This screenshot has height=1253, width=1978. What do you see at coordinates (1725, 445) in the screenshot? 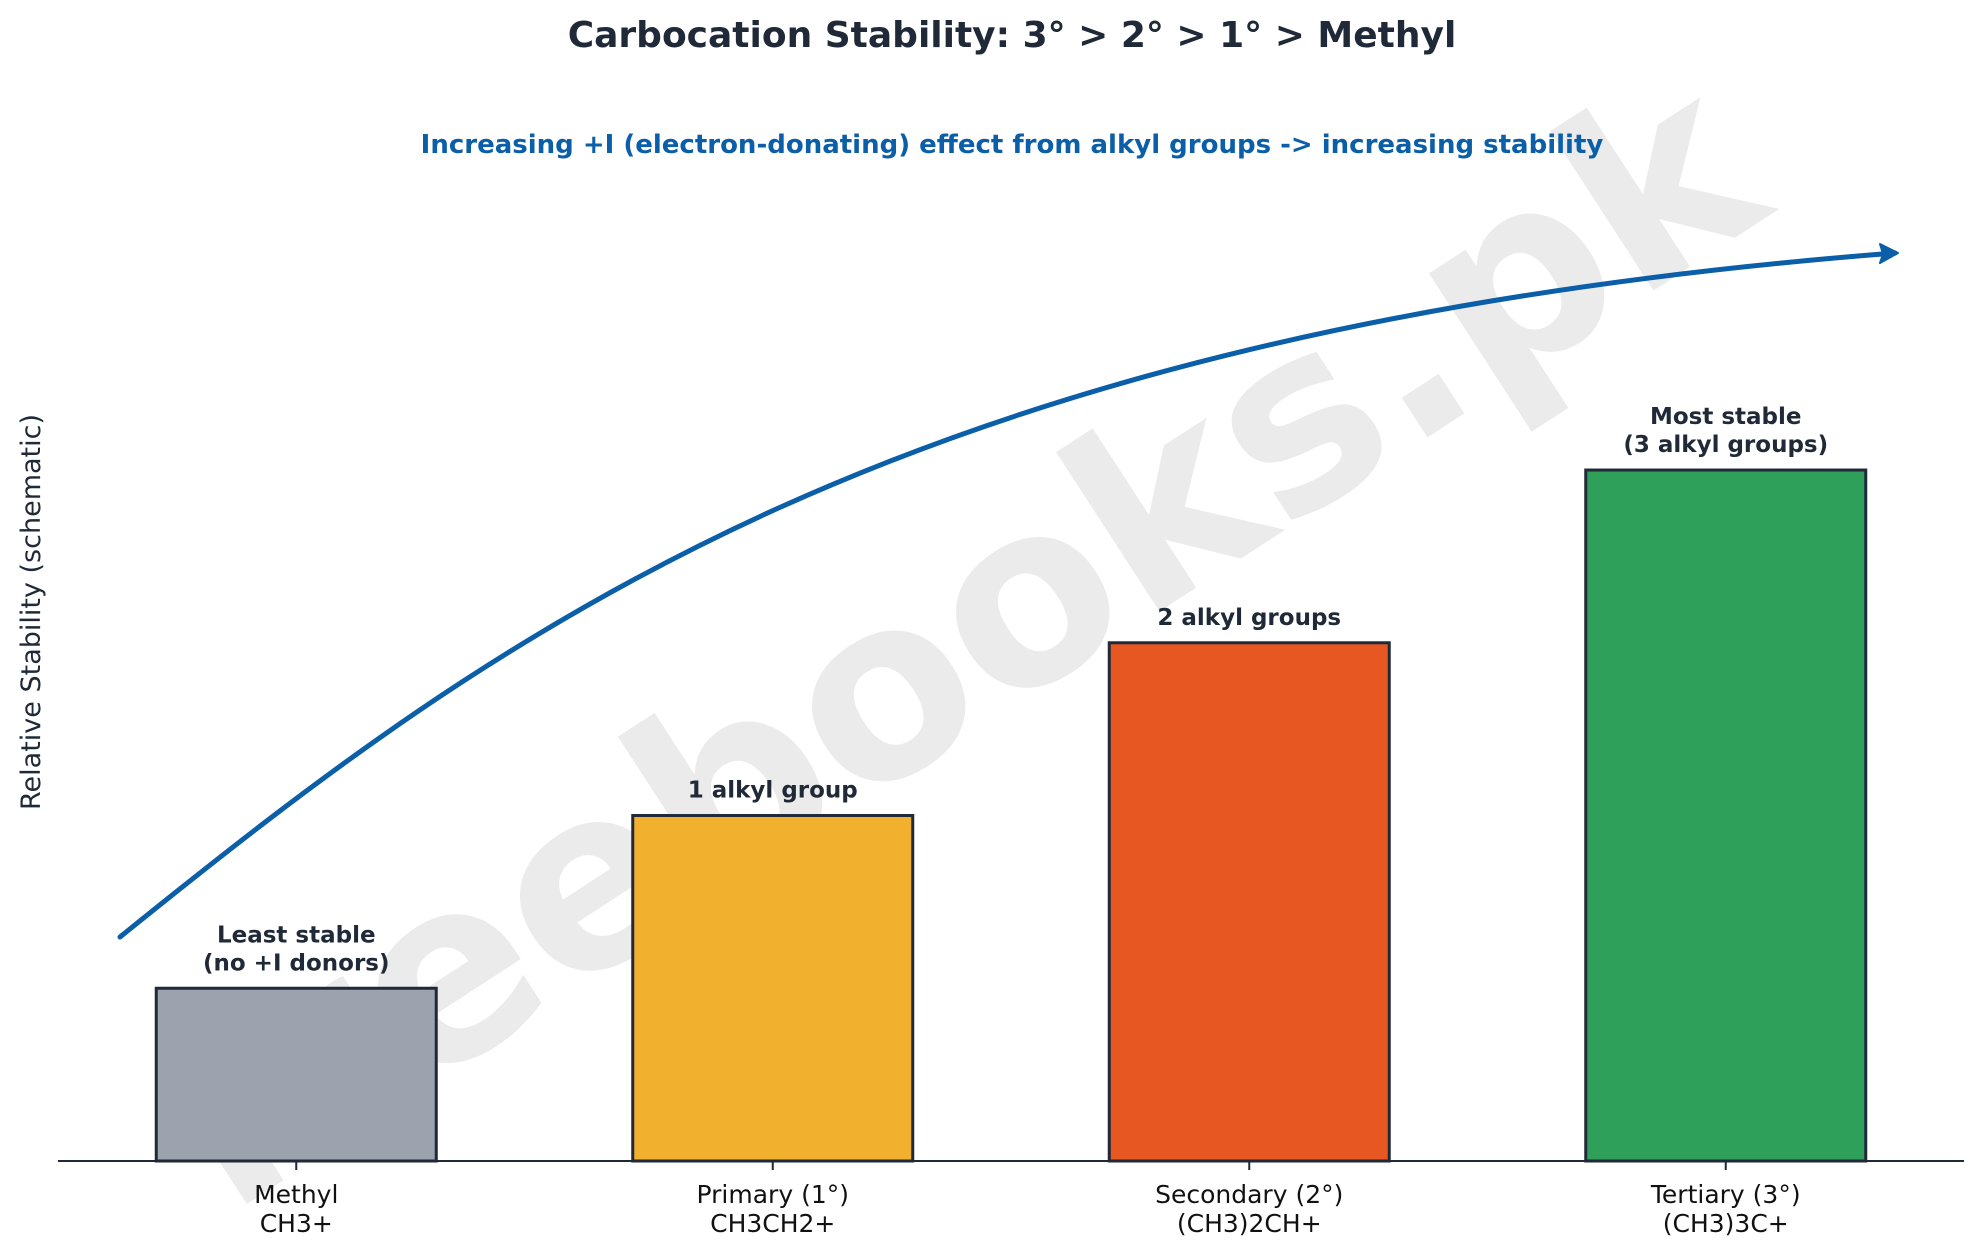
I see `bar-annotation-3-1: (3 alkyl groups)` at bounding box center [1725, 445].